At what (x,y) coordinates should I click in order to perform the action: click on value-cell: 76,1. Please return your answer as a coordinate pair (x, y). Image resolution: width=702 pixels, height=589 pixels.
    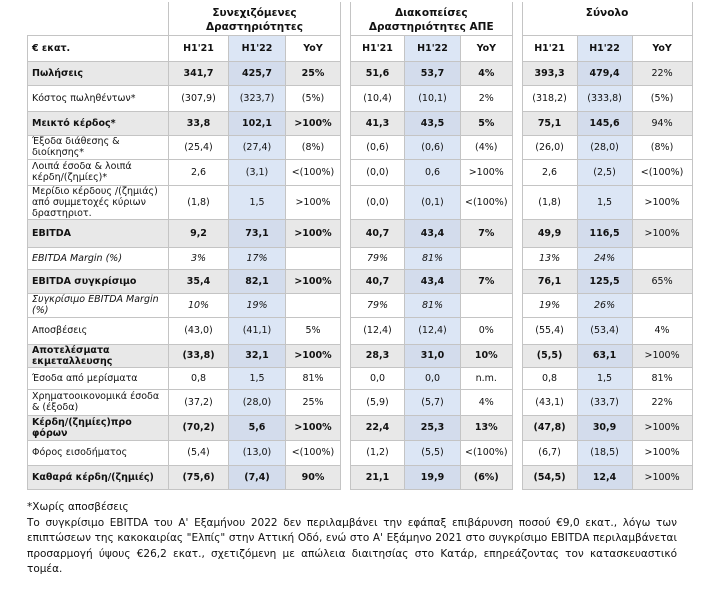
    Looking at the image, I should click on (549, 281).